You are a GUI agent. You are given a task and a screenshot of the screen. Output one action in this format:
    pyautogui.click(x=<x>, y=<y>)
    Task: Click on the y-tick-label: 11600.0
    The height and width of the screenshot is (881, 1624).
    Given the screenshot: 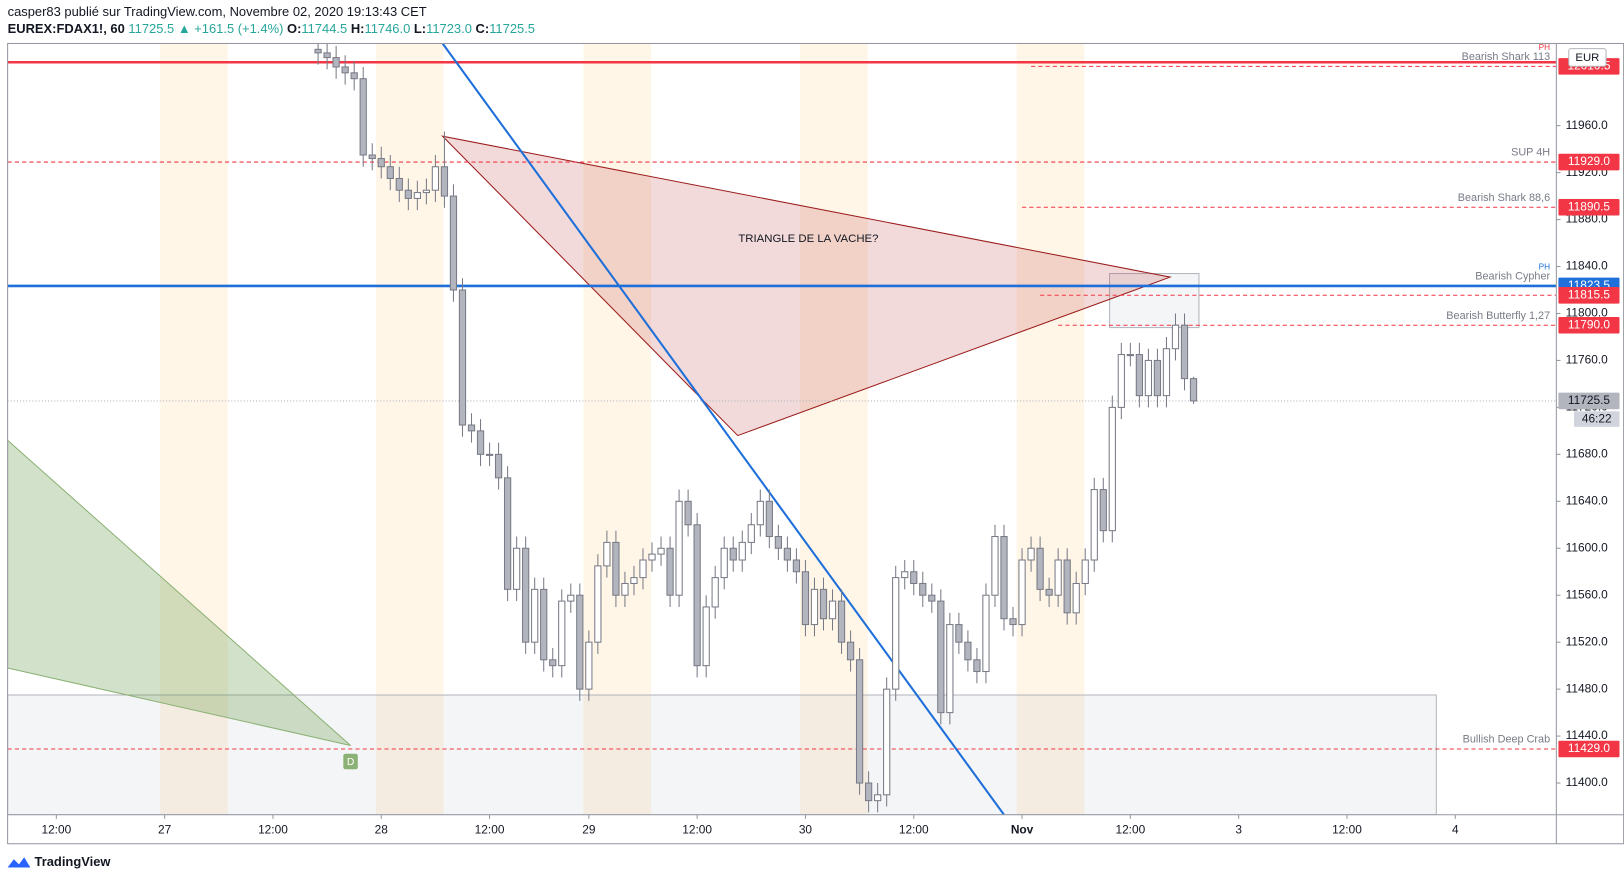 What is the action you would take?
    pyautogui.click(x=1587, y=547)
    